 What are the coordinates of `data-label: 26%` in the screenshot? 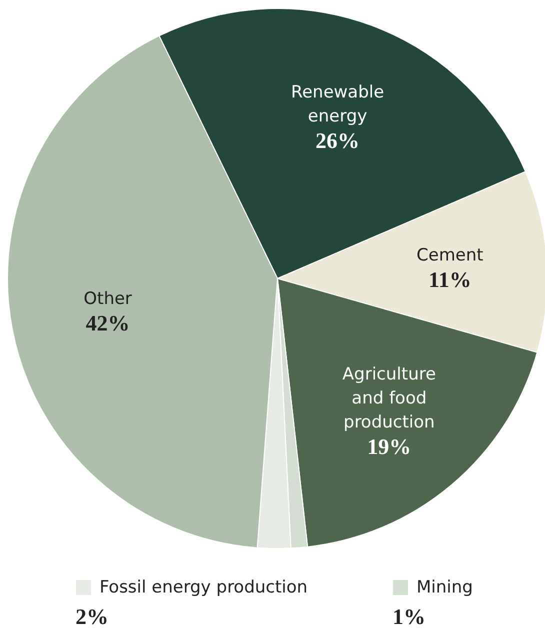 It's located at (338, 140).